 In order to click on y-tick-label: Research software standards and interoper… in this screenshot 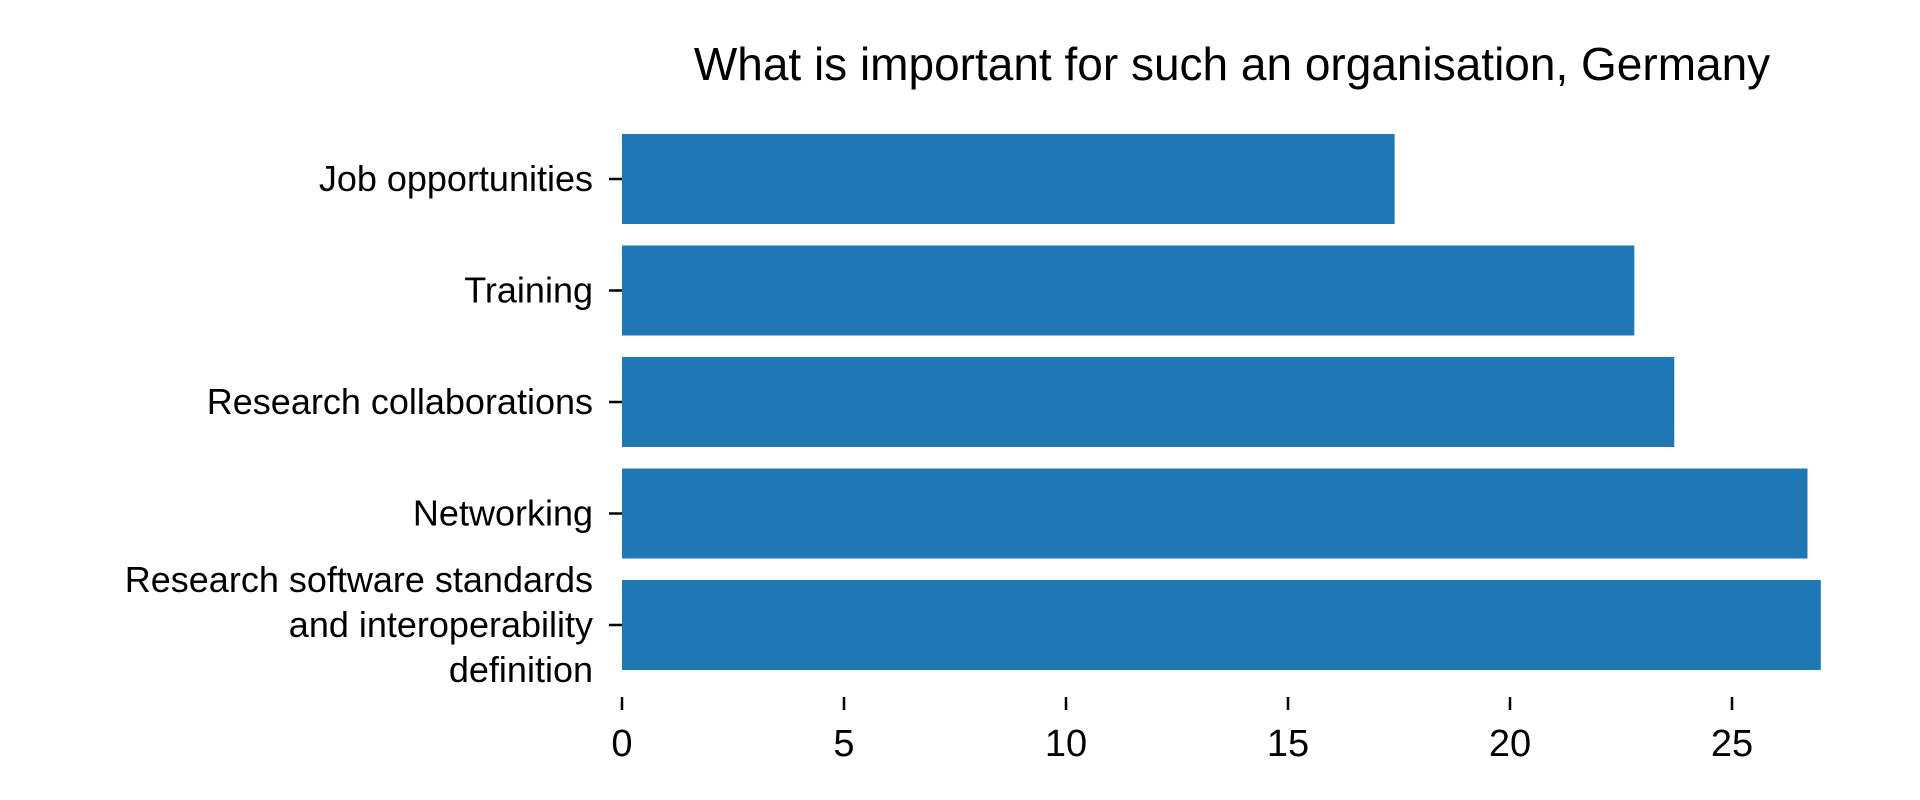, I will do `click(359, 624)`.